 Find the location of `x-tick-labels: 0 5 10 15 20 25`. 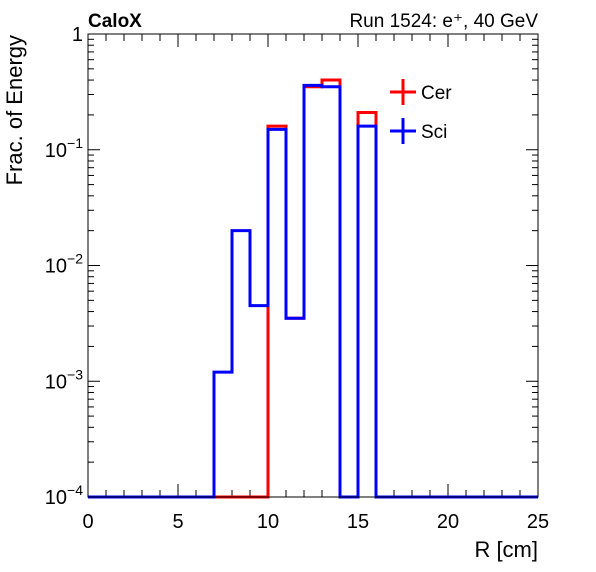

x-tick-labels: 0 5 10 15 20 25 is located at coordinates (315, 522).